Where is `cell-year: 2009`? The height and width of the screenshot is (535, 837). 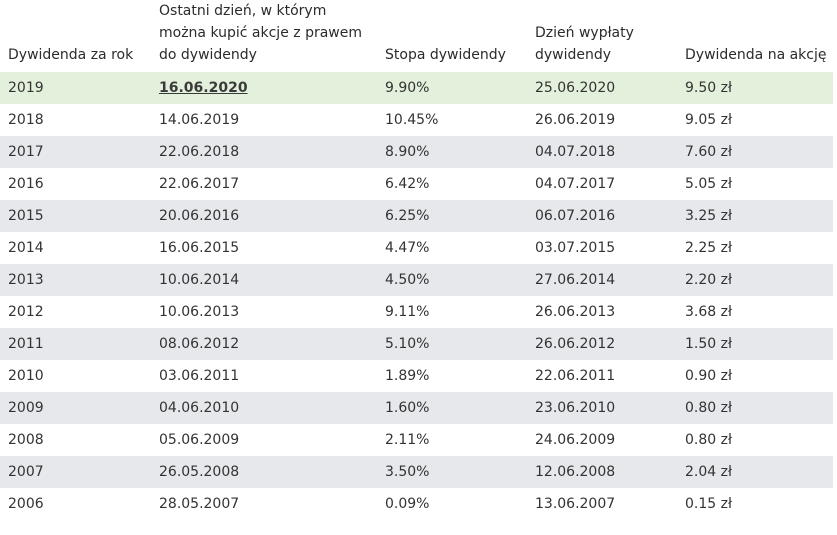
cell-year: 2009 is located at coordinates (75, 408).